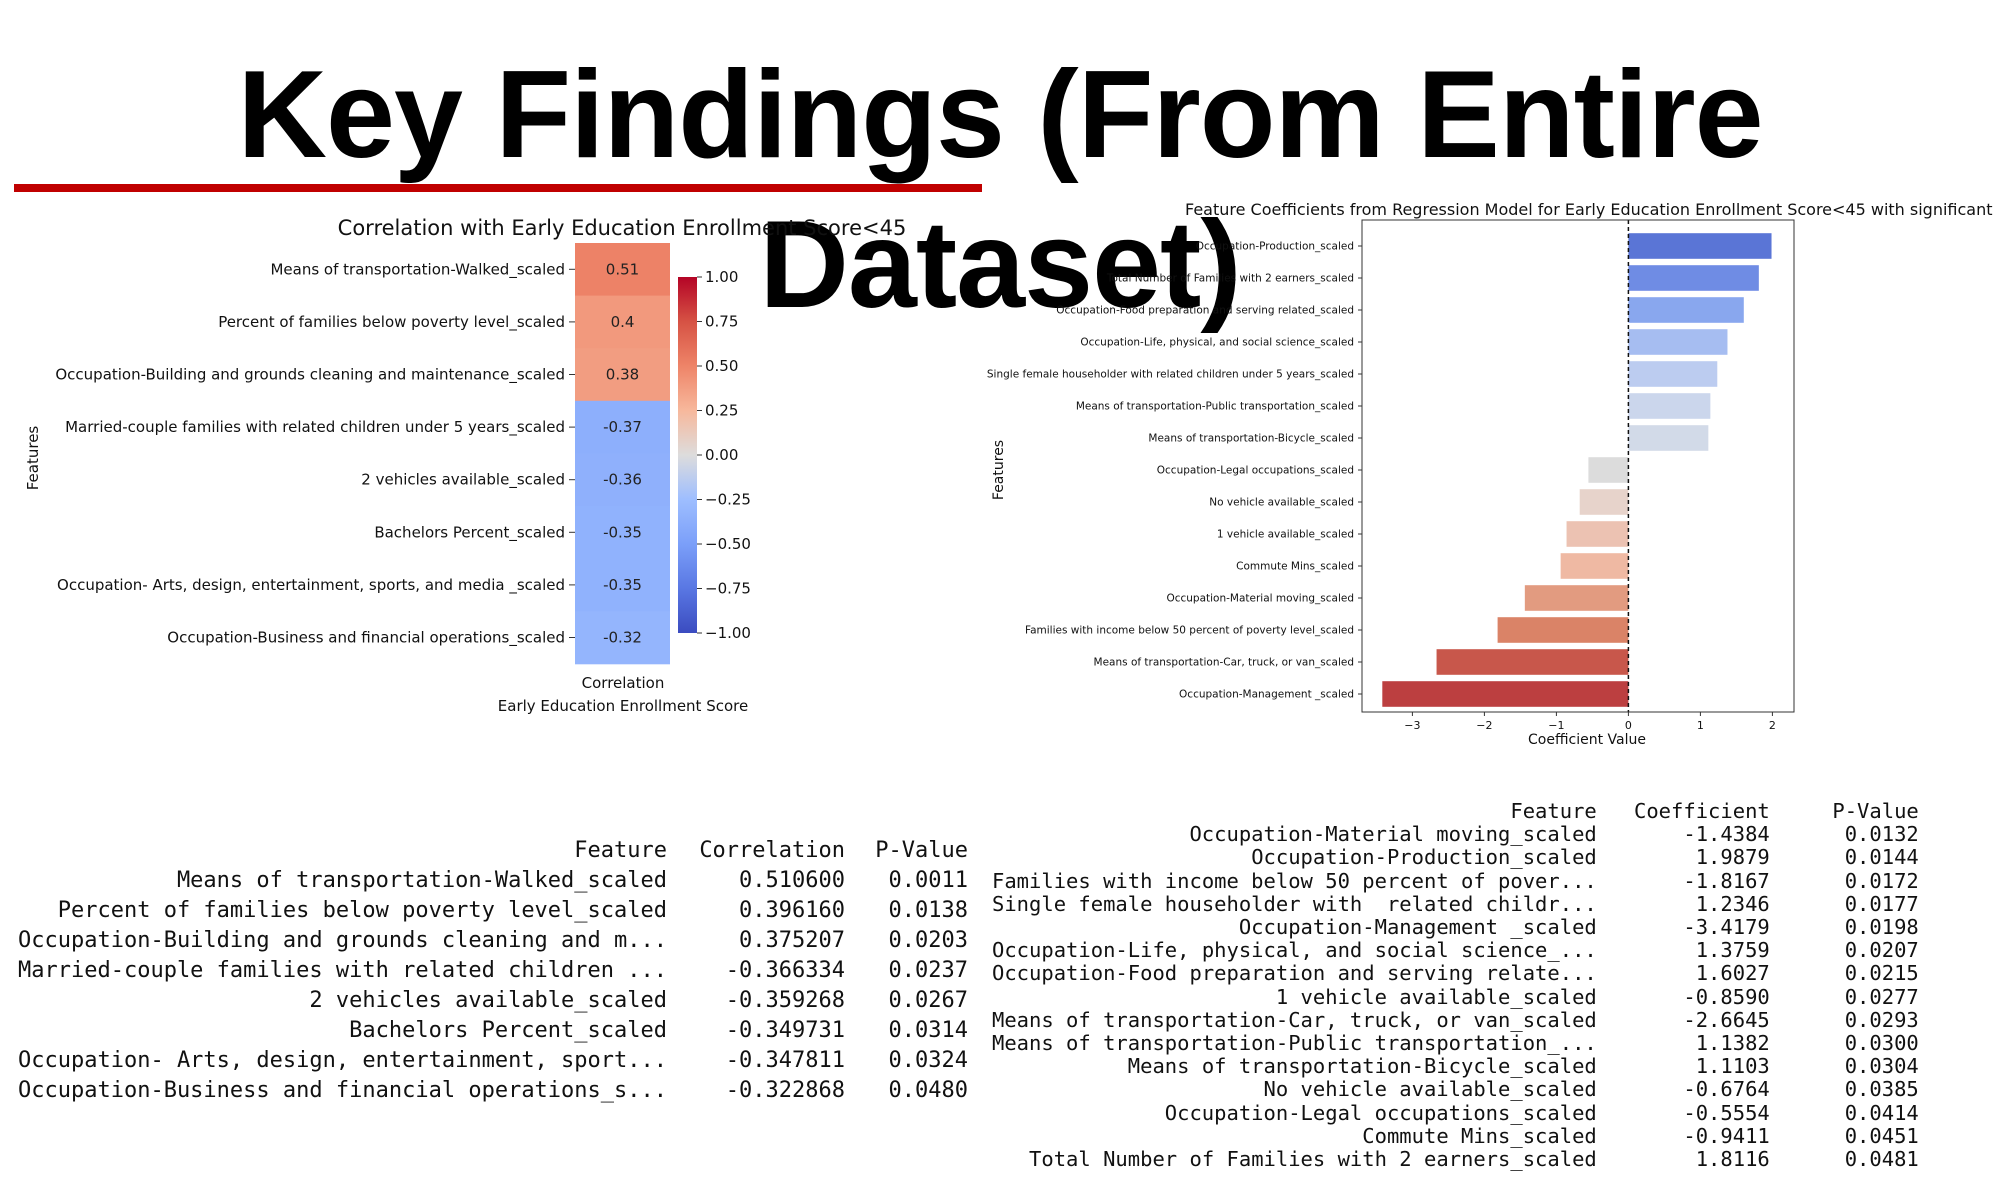  What do you see at coordinates (721, 411) in the screenshot?
I see `colorbar-tick-label: 0.25` at bounding box center [721, 411].